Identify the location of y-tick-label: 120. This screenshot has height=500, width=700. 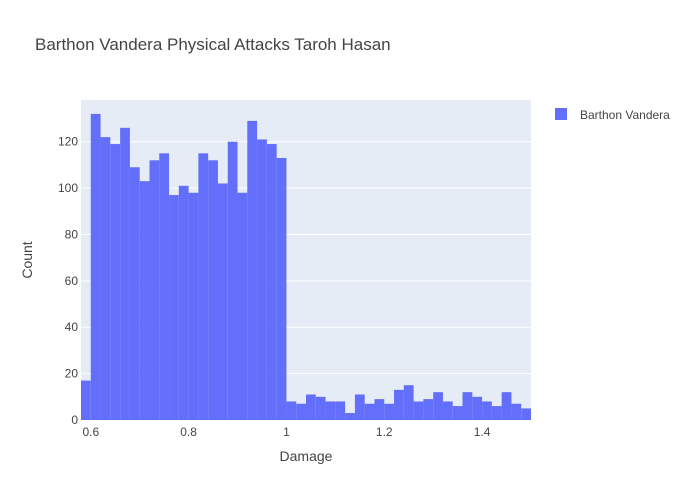
(68, 142).